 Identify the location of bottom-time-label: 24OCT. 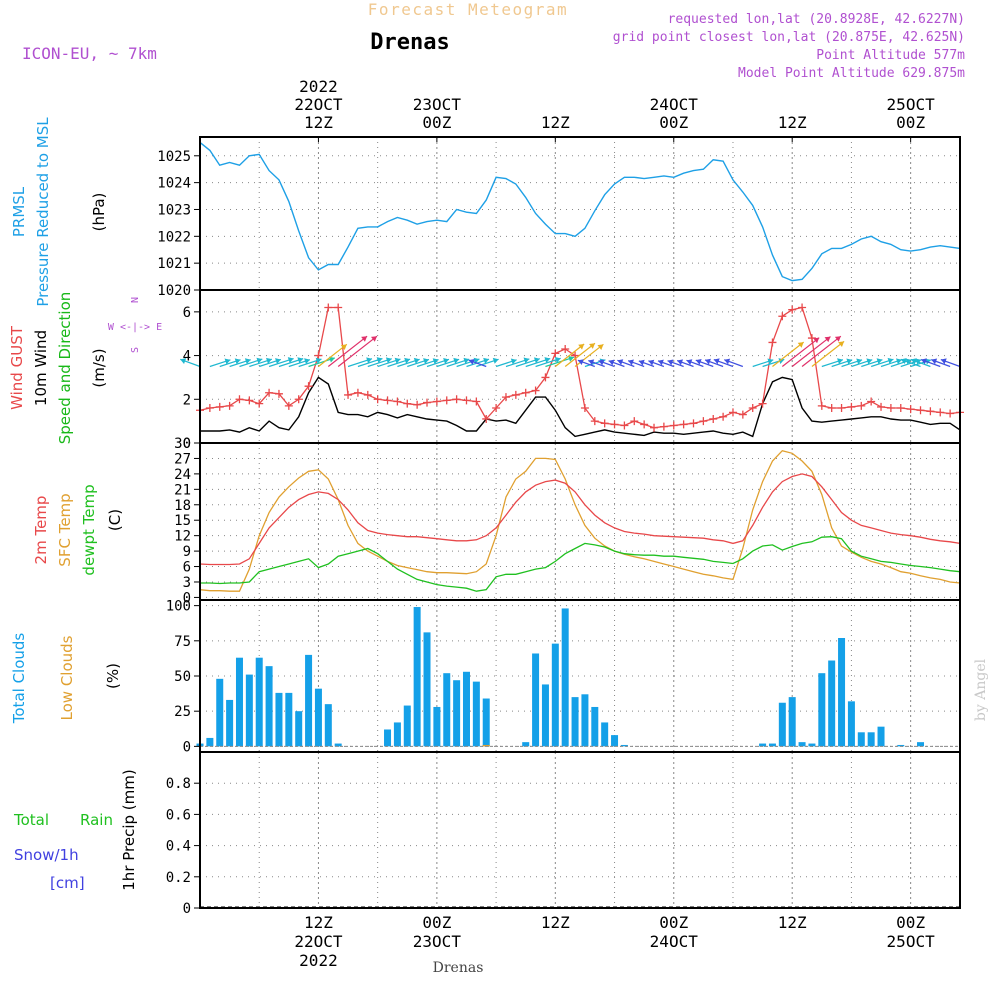
(674, 941).